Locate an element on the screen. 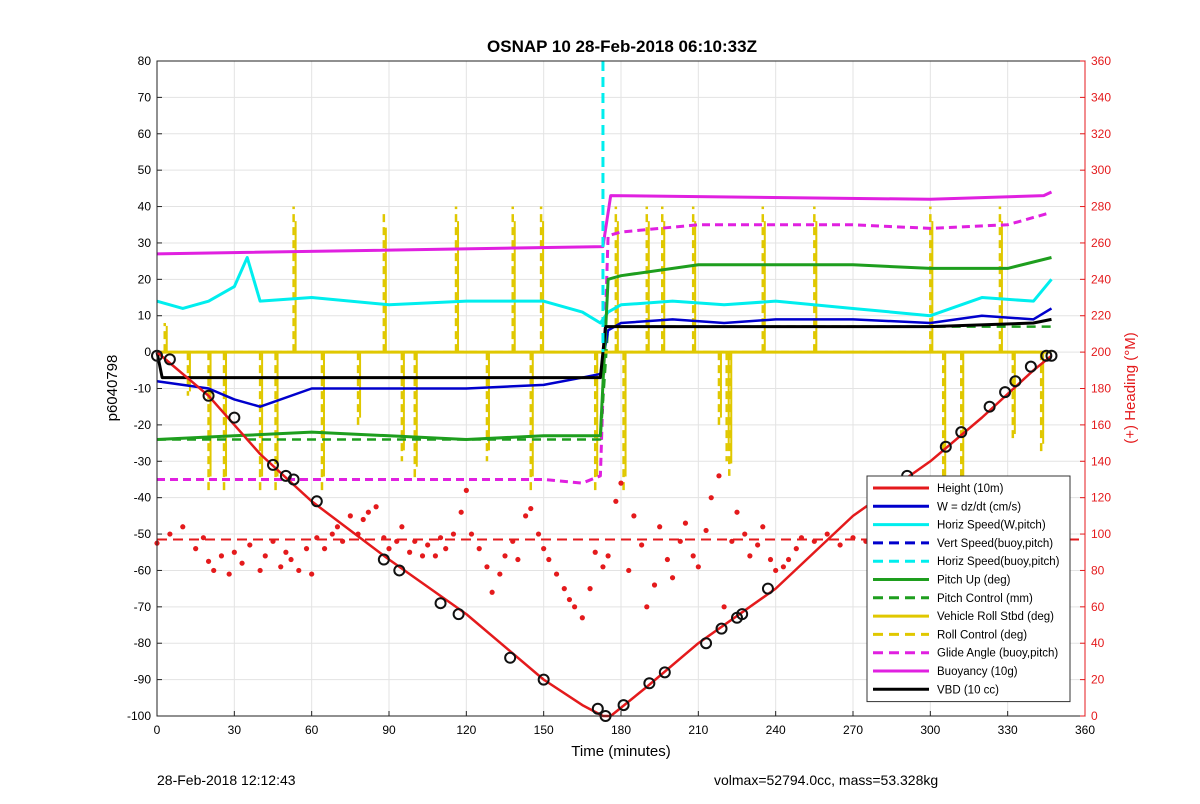 This screenshot has width=1200, height=804. x-tick-label: 270 is located at coordinates (853, 730).